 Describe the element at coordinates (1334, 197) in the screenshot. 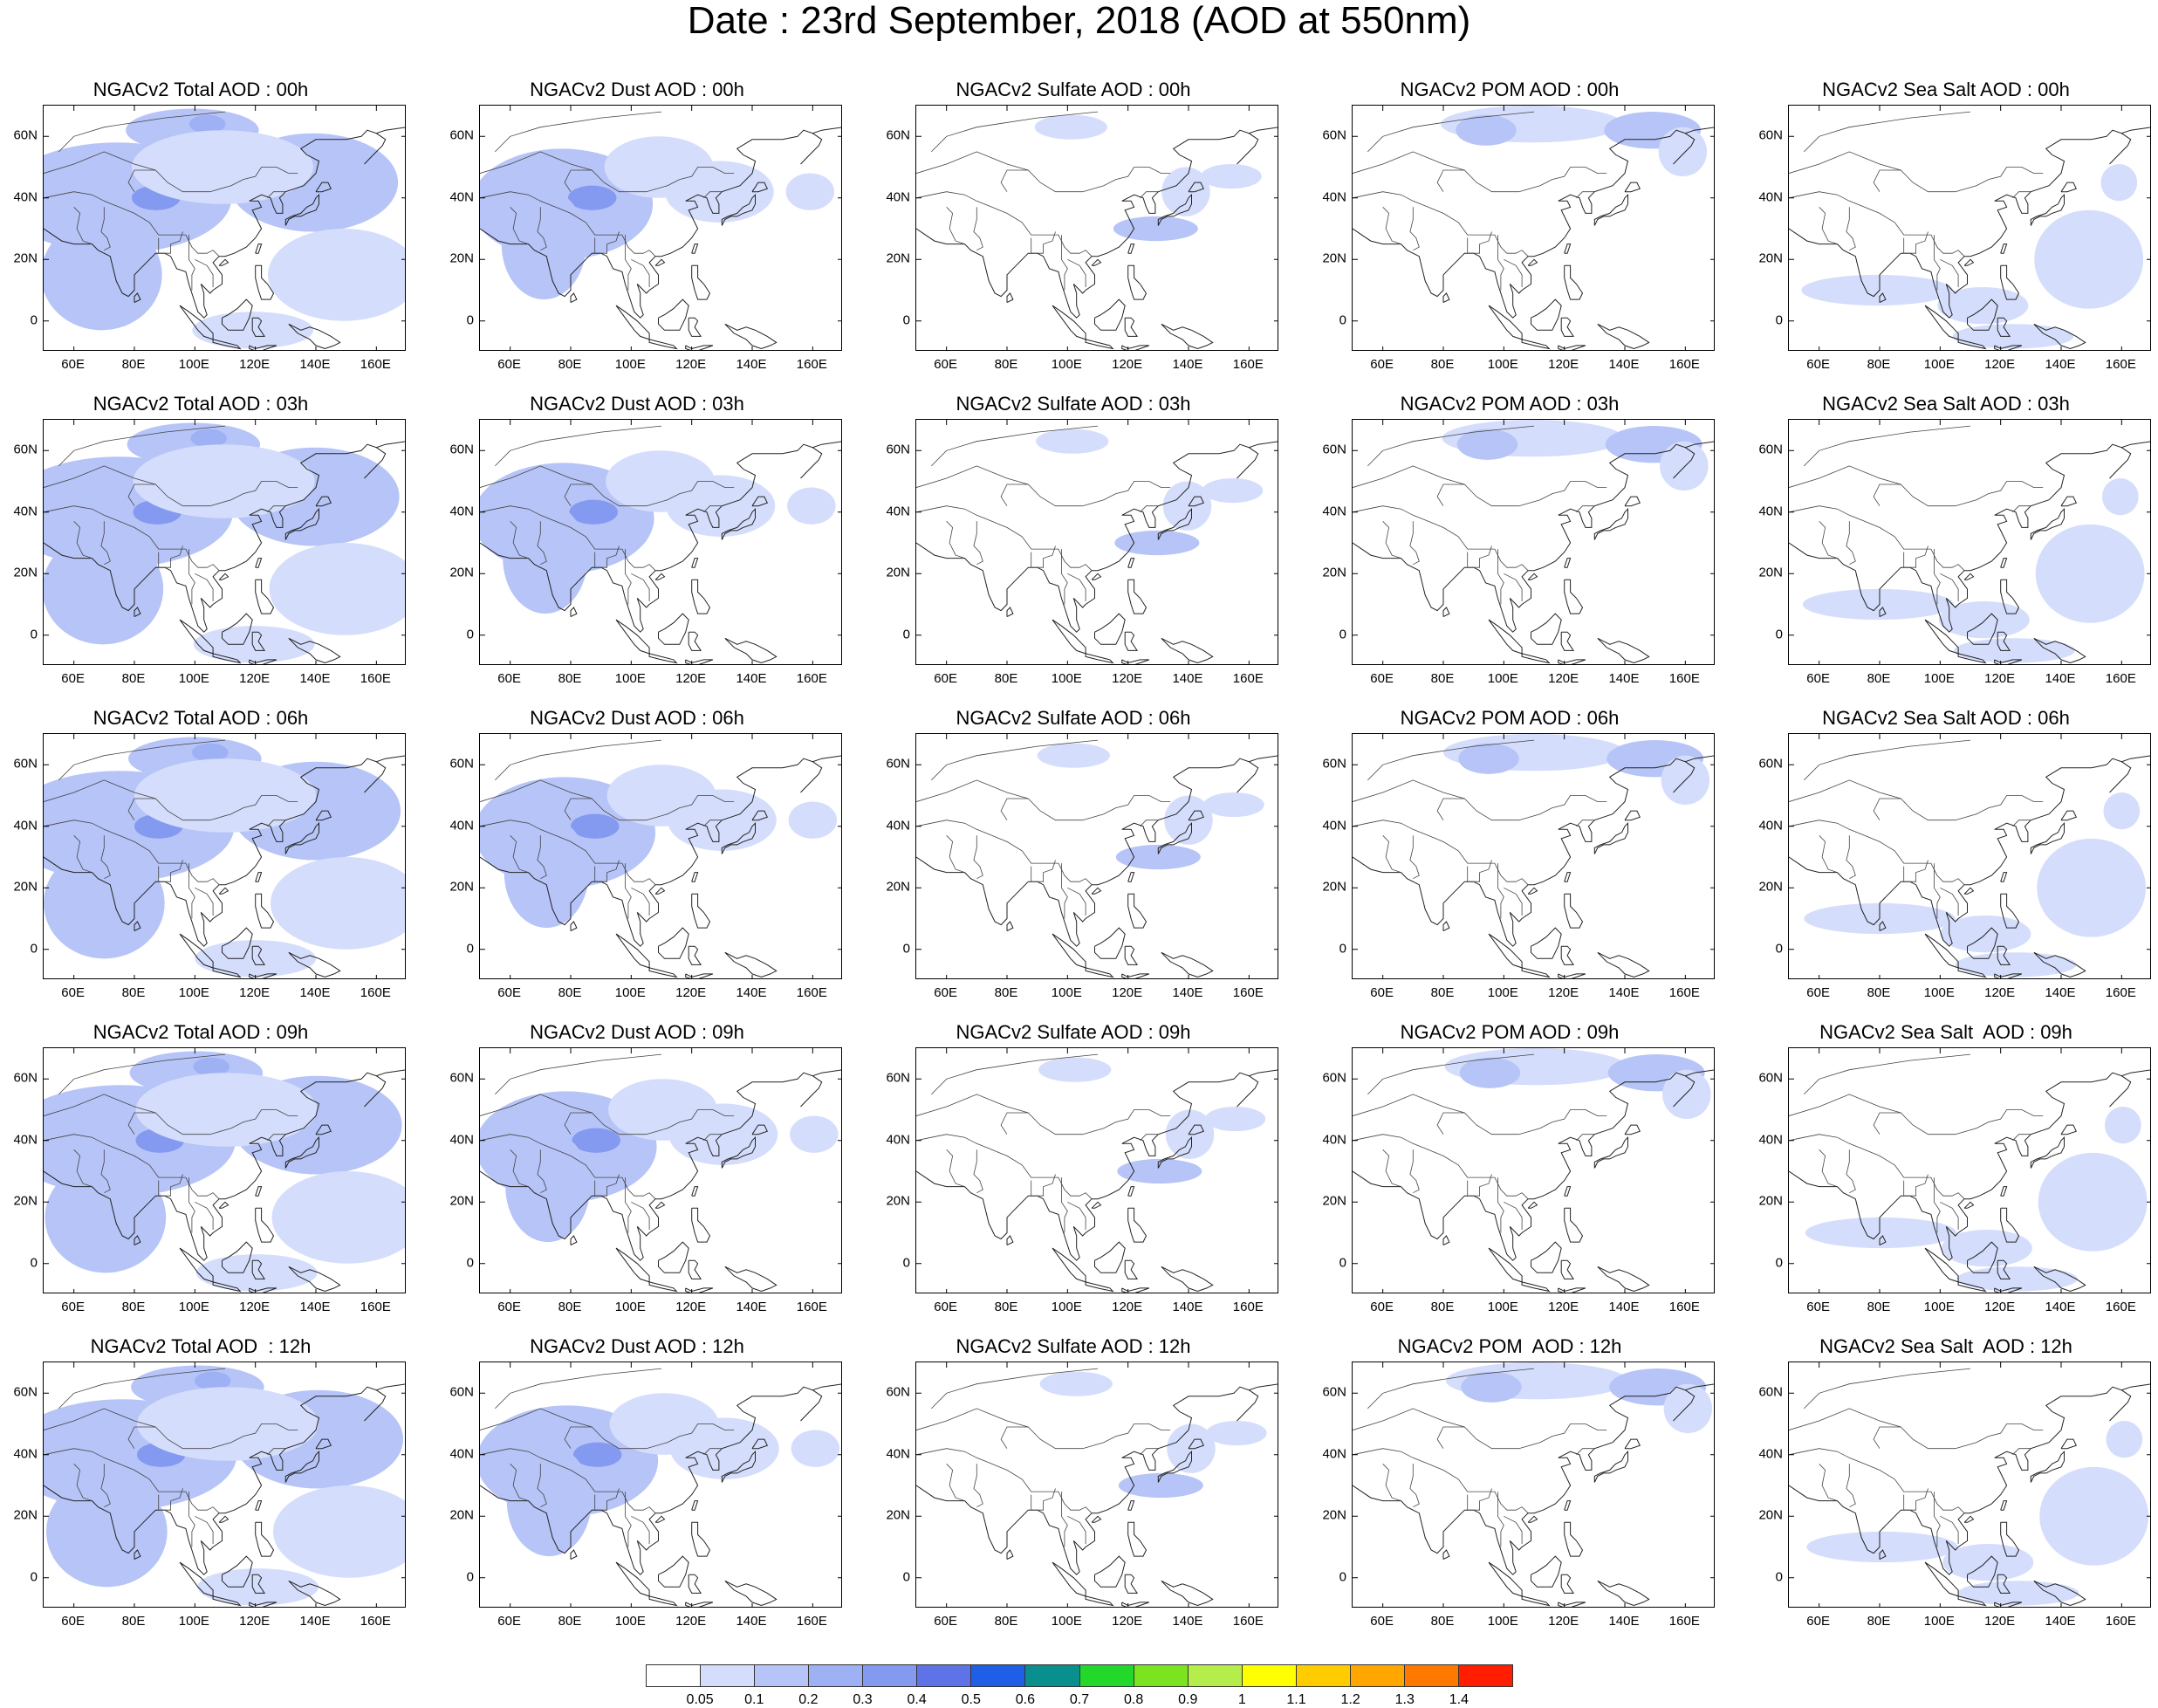

I see `y-tick-label: 40N` at that location.